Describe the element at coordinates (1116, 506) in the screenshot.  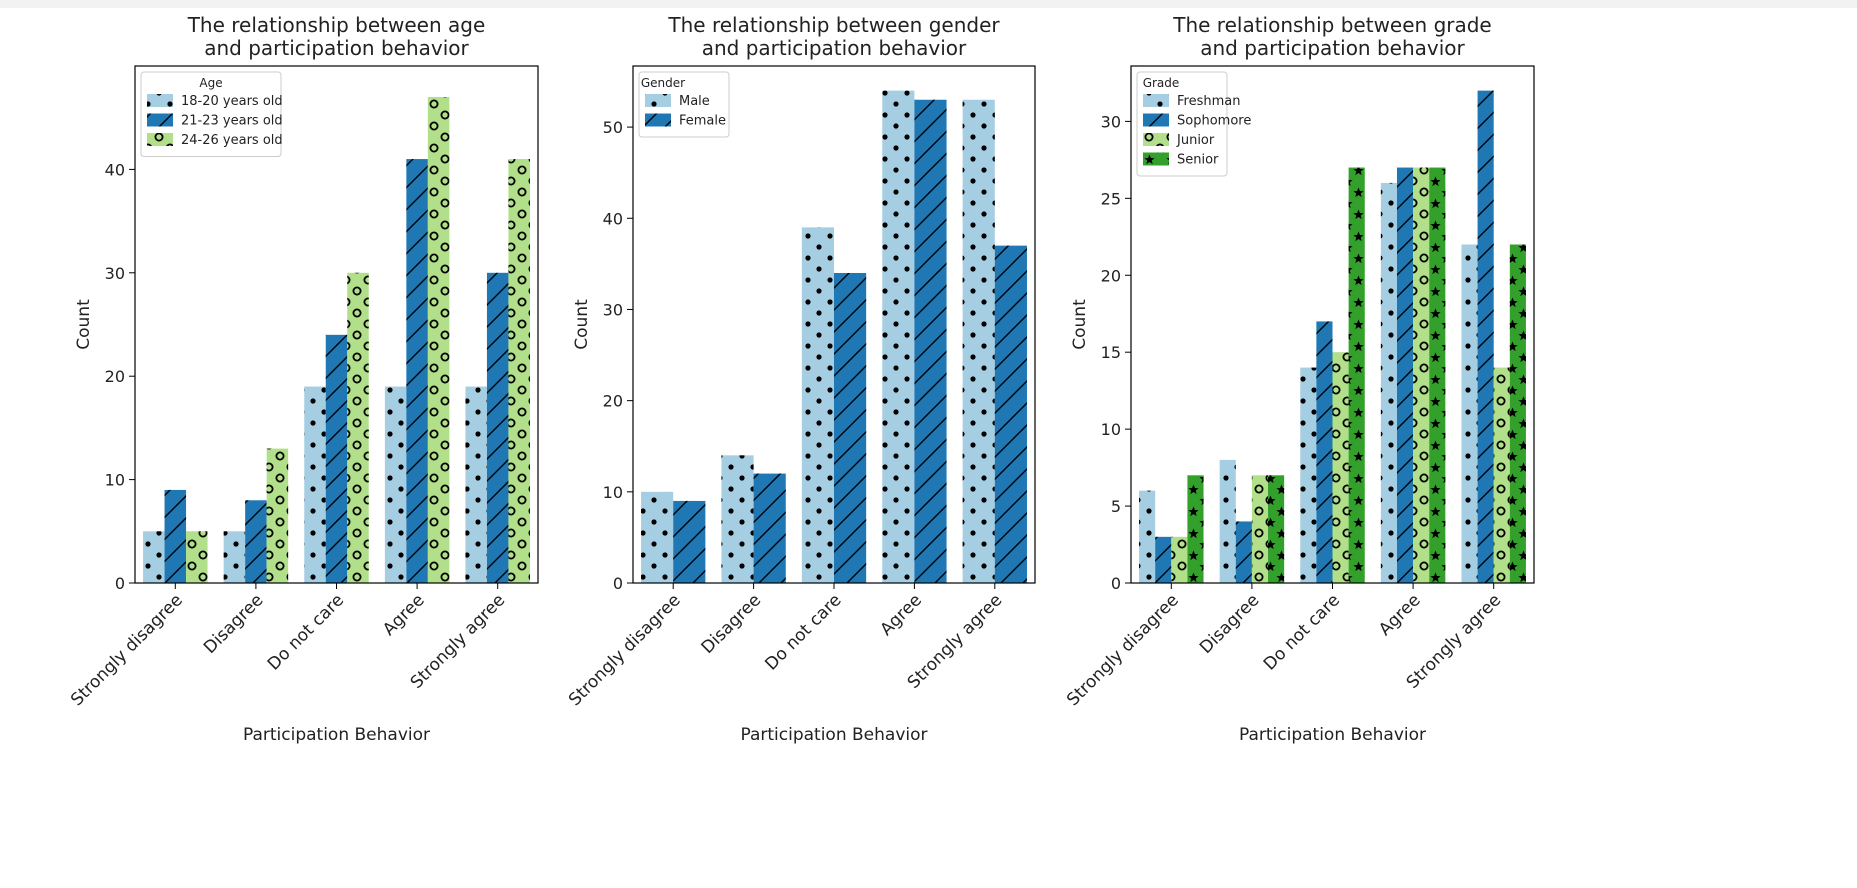
I see `y-tick-label: 5` at that location.